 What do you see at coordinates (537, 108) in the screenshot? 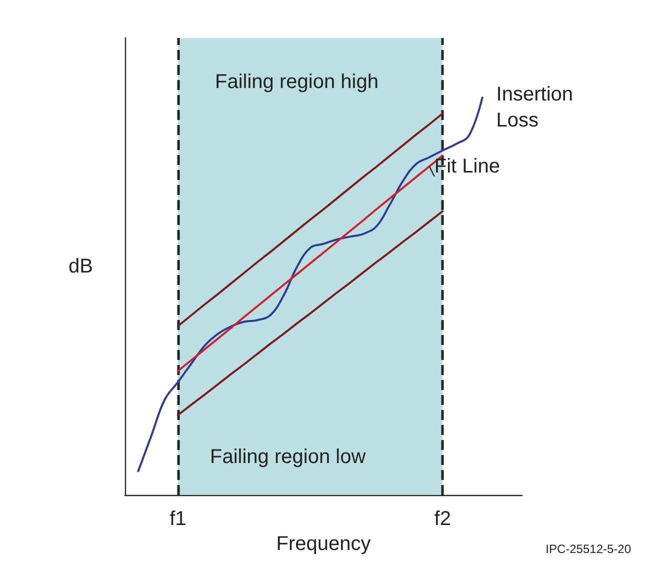
I see `series-label: Insertion Loss` at bounding box center [537, 108].